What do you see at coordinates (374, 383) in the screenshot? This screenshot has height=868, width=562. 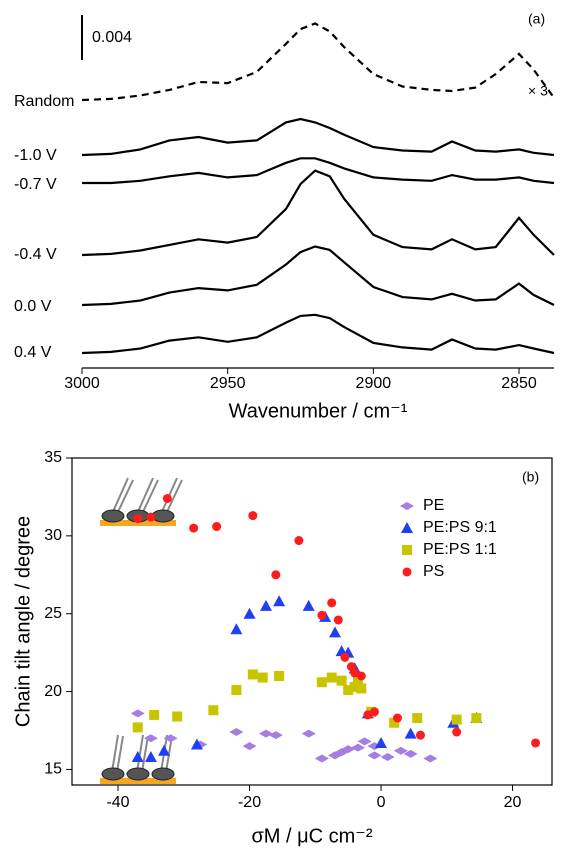 I see `x-tick-label: 2900` at bounding box center [374, 383].